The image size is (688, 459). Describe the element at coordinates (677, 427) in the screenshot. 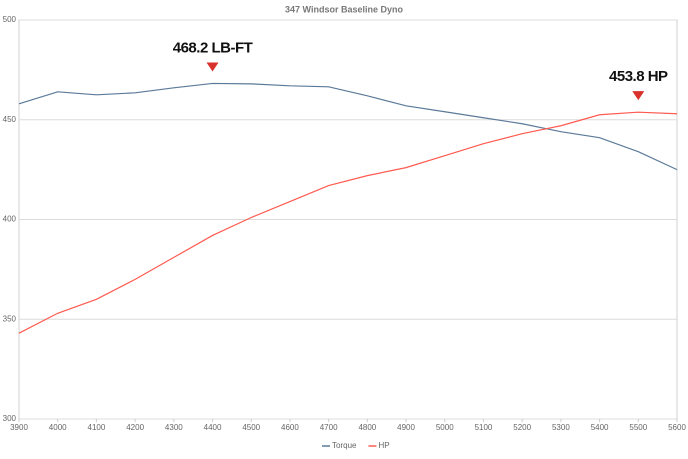

I see `x-tick-label: 5600` at that location.